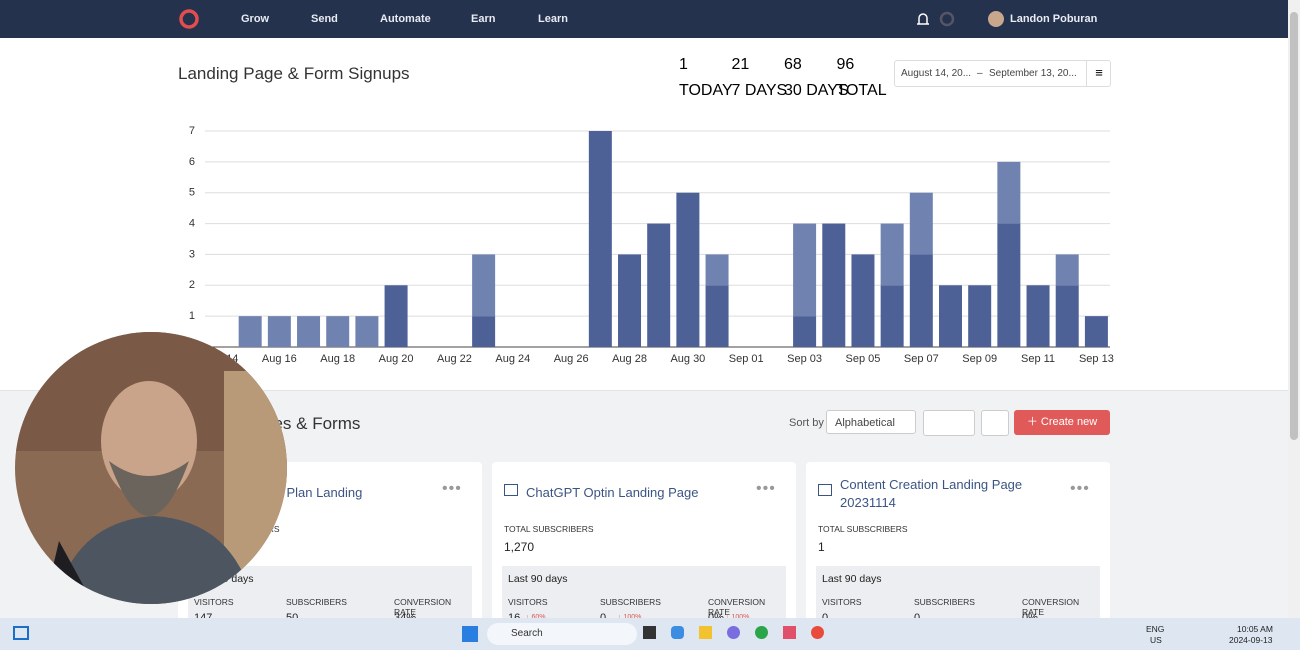  I want to click on stat-value: 96, so click(845, 64).